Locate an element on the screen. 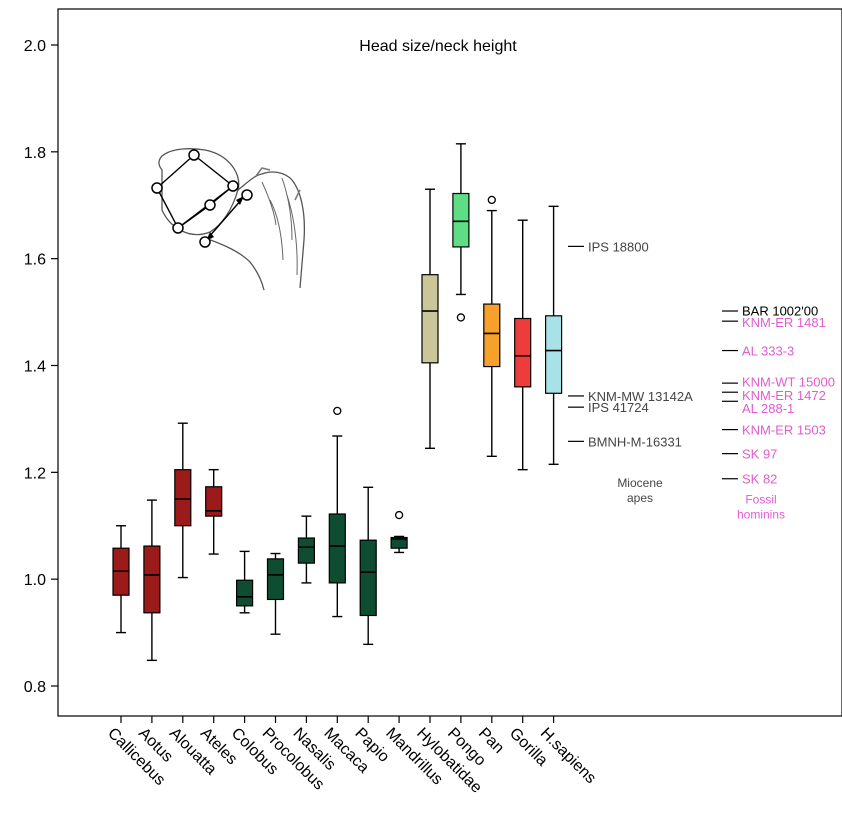  box-nasalis is located at coordinates (306, 549).